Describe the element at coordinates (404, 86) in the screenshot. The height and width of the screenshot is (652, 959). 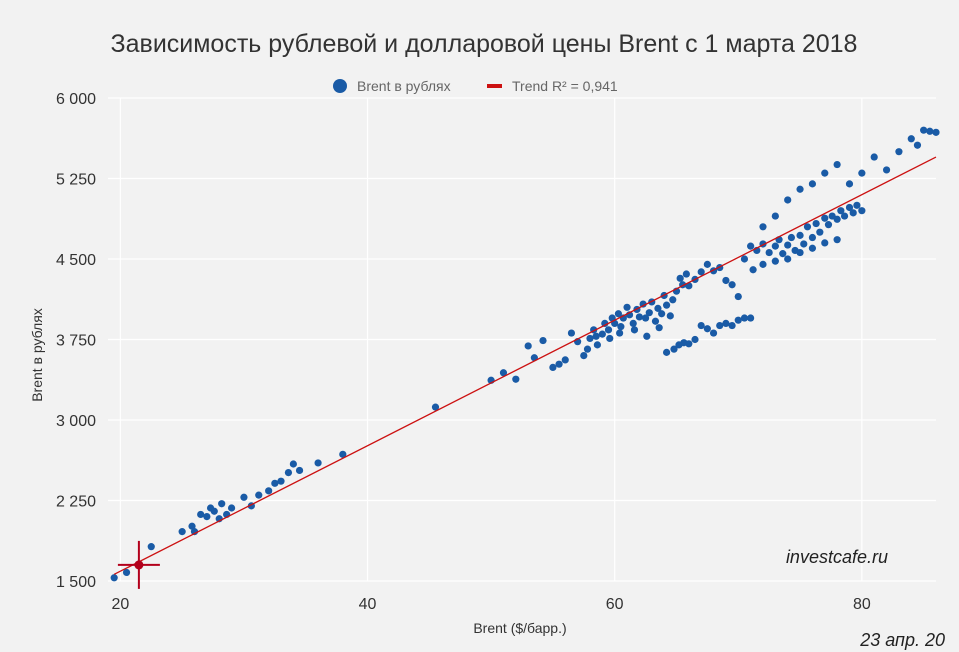
I see `legend-label-series-0: Brent в рублях` at that location.